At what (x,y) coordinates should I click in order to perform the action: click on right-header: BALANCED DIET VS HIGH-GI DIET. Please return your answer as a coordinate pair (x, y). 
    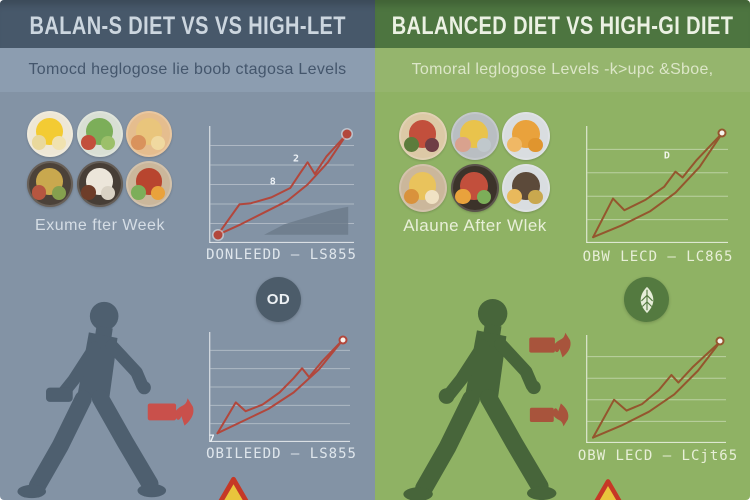
    Looking at the image, I should click on (562, 24).